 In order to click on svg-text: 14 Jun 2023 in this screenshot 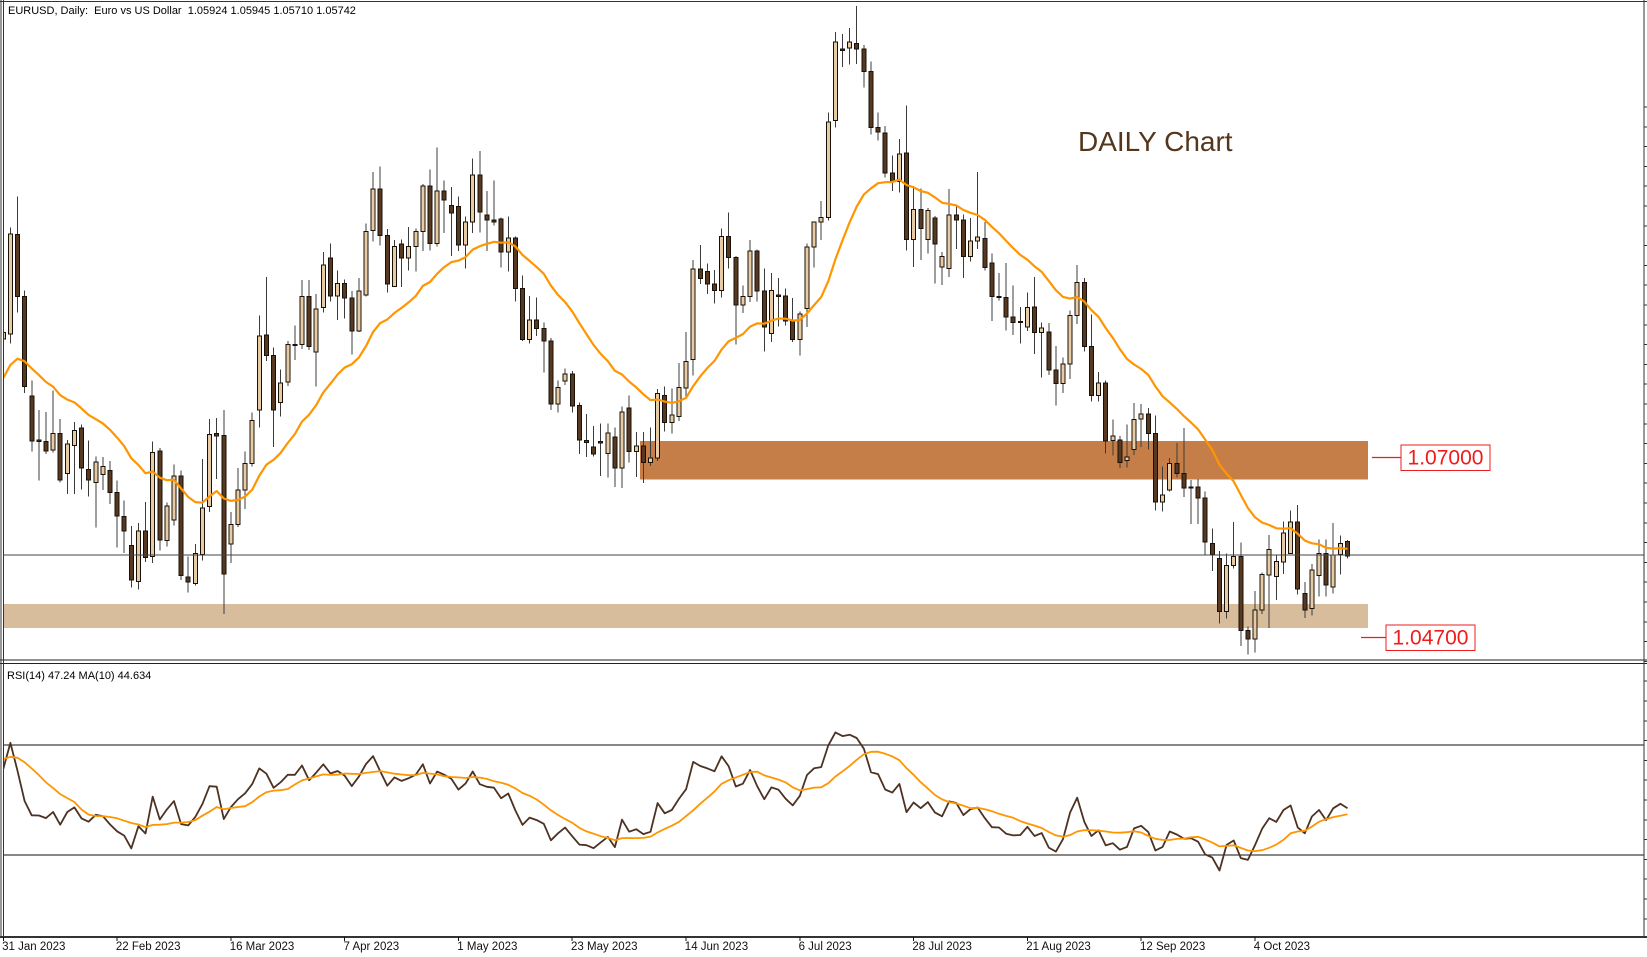, I will do `click(716, 947)`.